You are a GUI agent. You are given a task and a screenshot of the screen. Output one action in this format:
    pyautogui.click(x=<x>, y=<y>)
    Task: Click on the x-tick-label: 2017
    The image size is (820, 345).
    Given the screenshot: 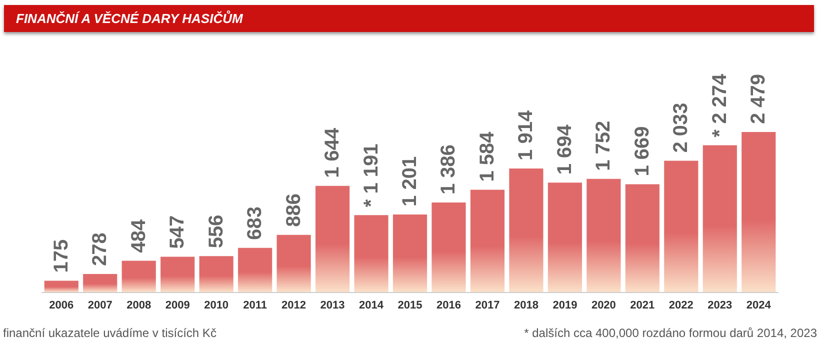 What is the action you would take?
    pyautogui.click(x=487, y=306)
    